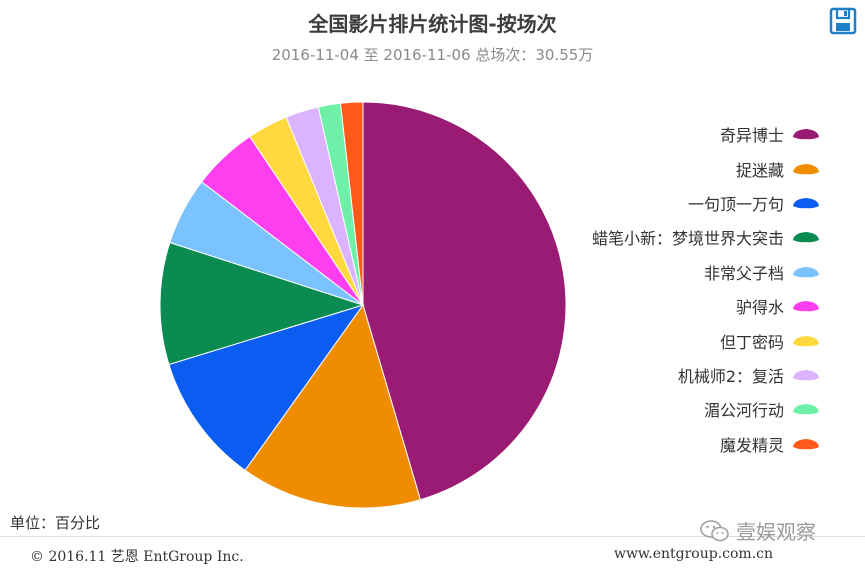 This screenshot has height=577, width=865. I want to click on legend-label: 但丁密码, so click(751, 342).